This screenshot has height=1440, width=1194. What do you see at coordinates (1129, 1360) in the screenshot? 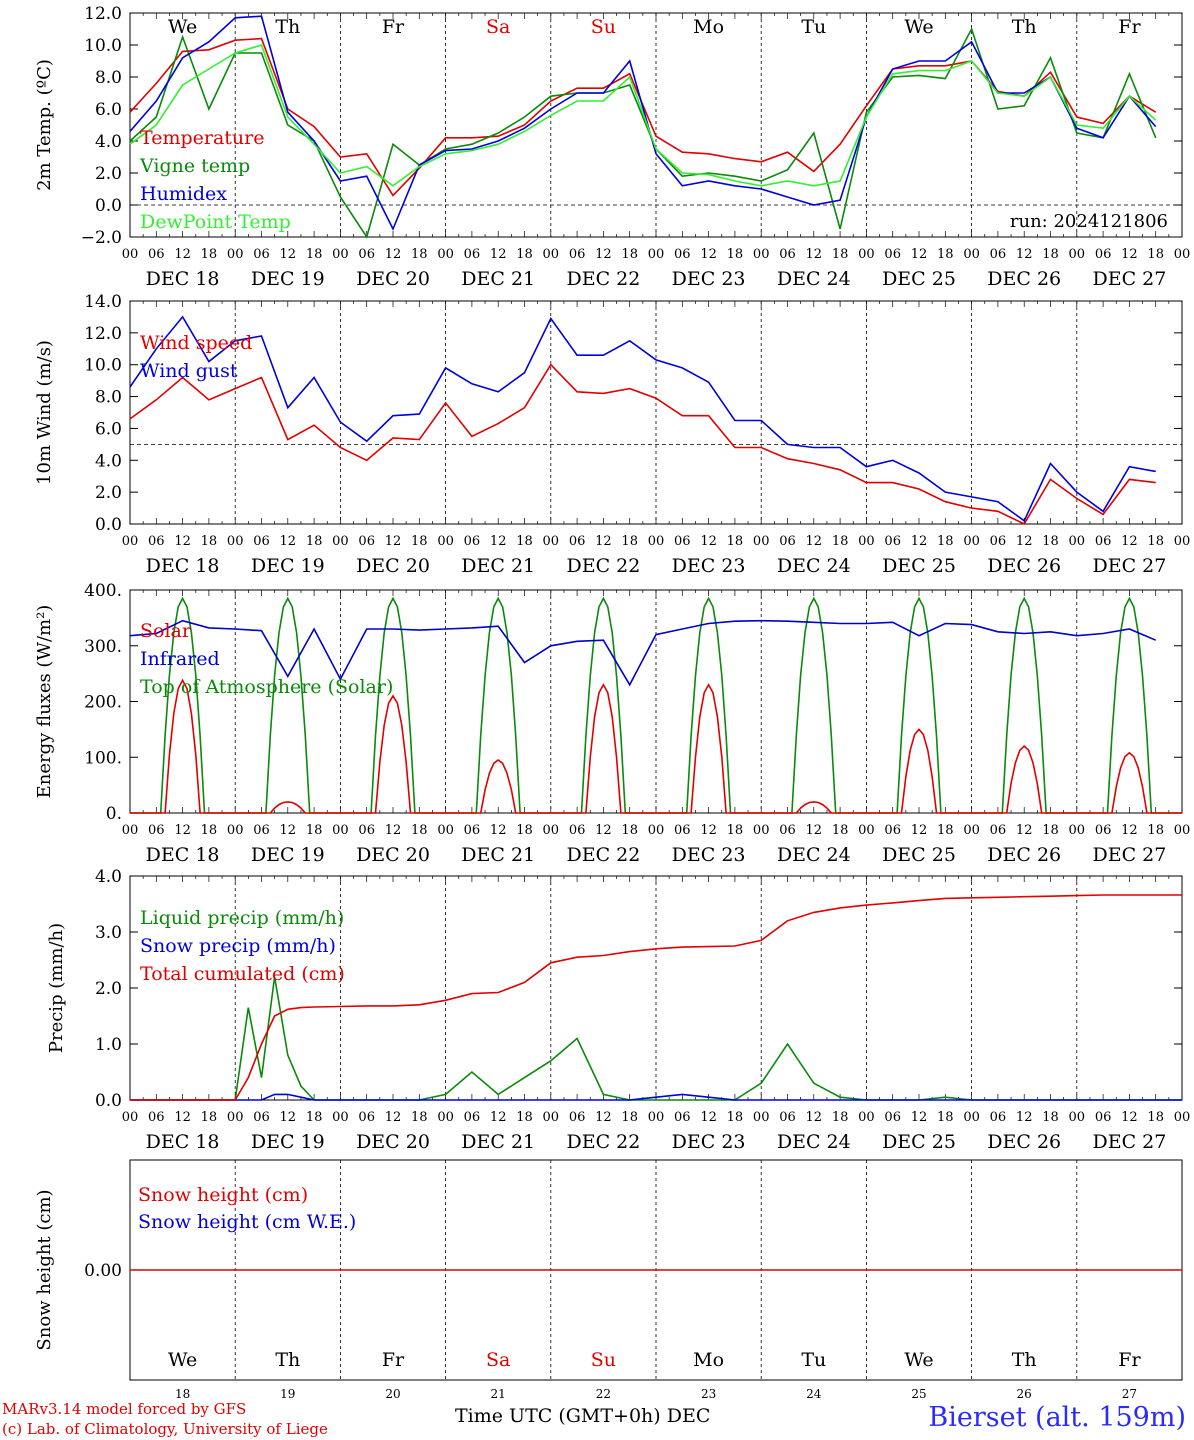
I see `day-label-bottom: Fr` at bounding box center [1129, 1360].